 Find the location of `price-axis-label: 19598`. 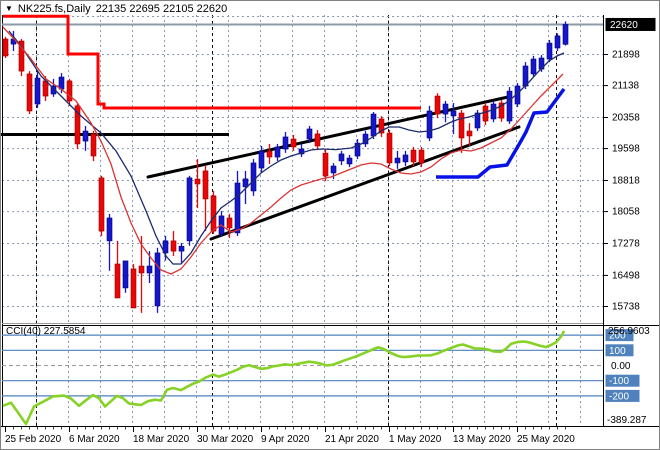

price-axis-label: 19598 is located at coordinates (626, 149).